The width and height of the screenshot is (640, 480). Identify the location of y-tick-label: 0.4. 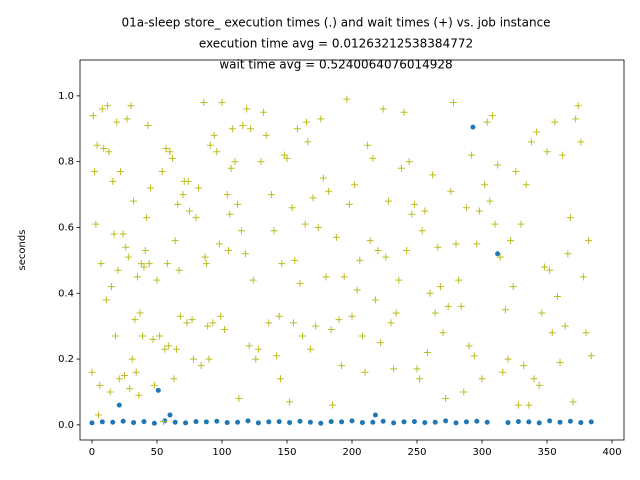
(66, 293).